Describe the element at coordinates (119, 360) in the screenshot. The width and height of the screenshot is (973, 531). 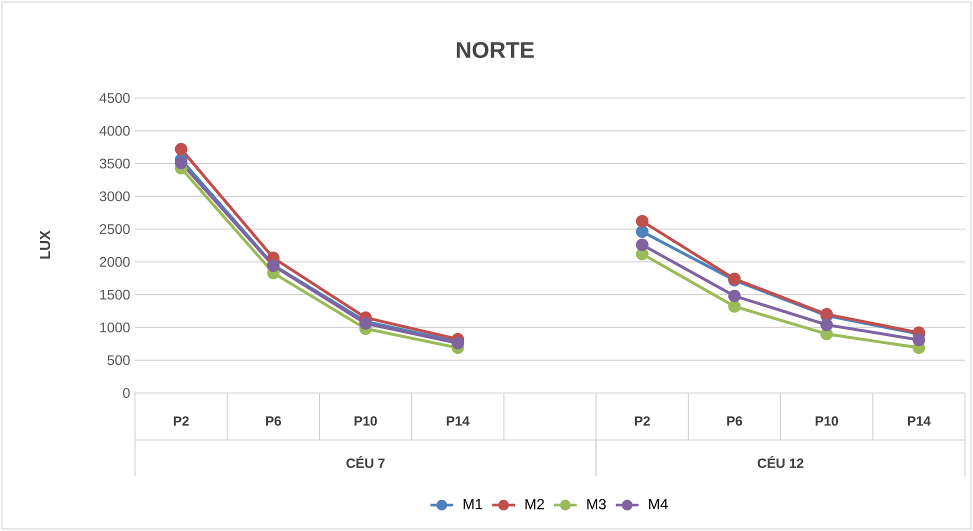
I see `y-tick-label: 500` at that location.